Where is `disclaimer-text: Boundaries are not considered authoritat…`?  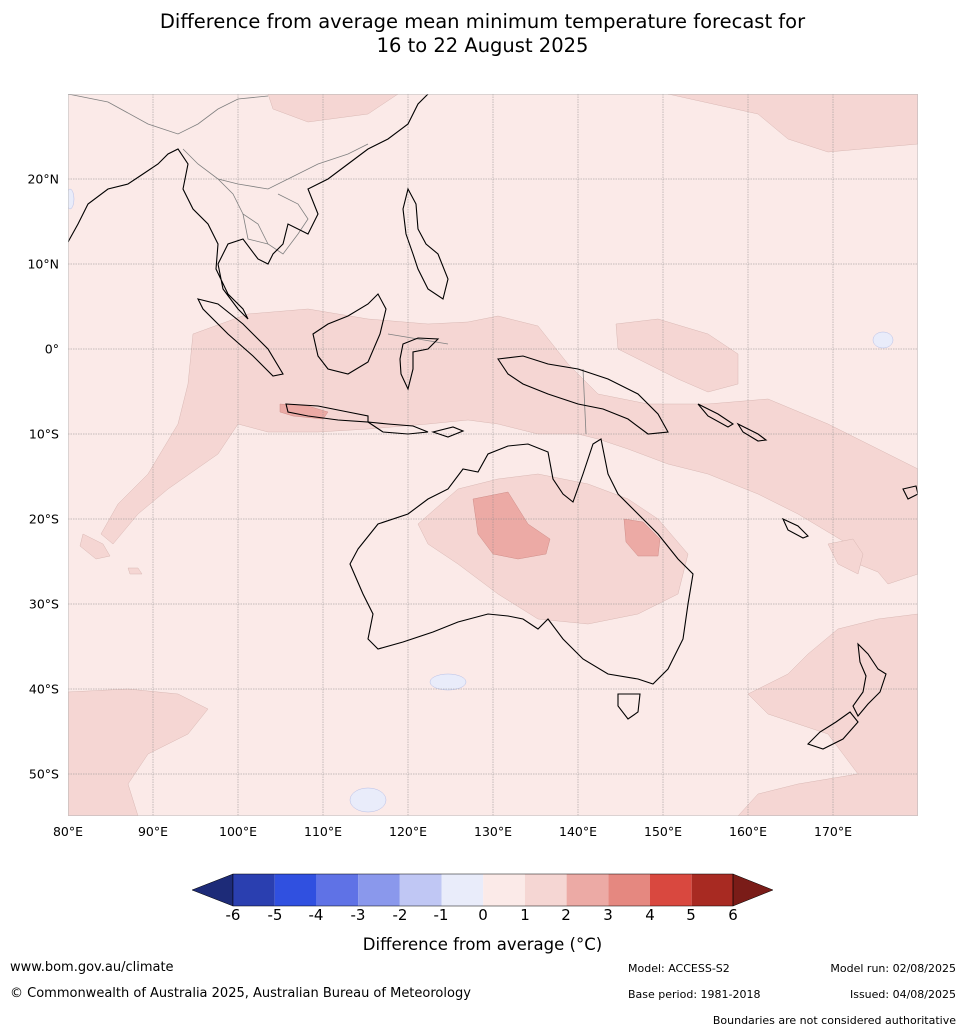
disclaimer-text: Boundaries are not considered authoritat… is located at coordinates (834, 1020).